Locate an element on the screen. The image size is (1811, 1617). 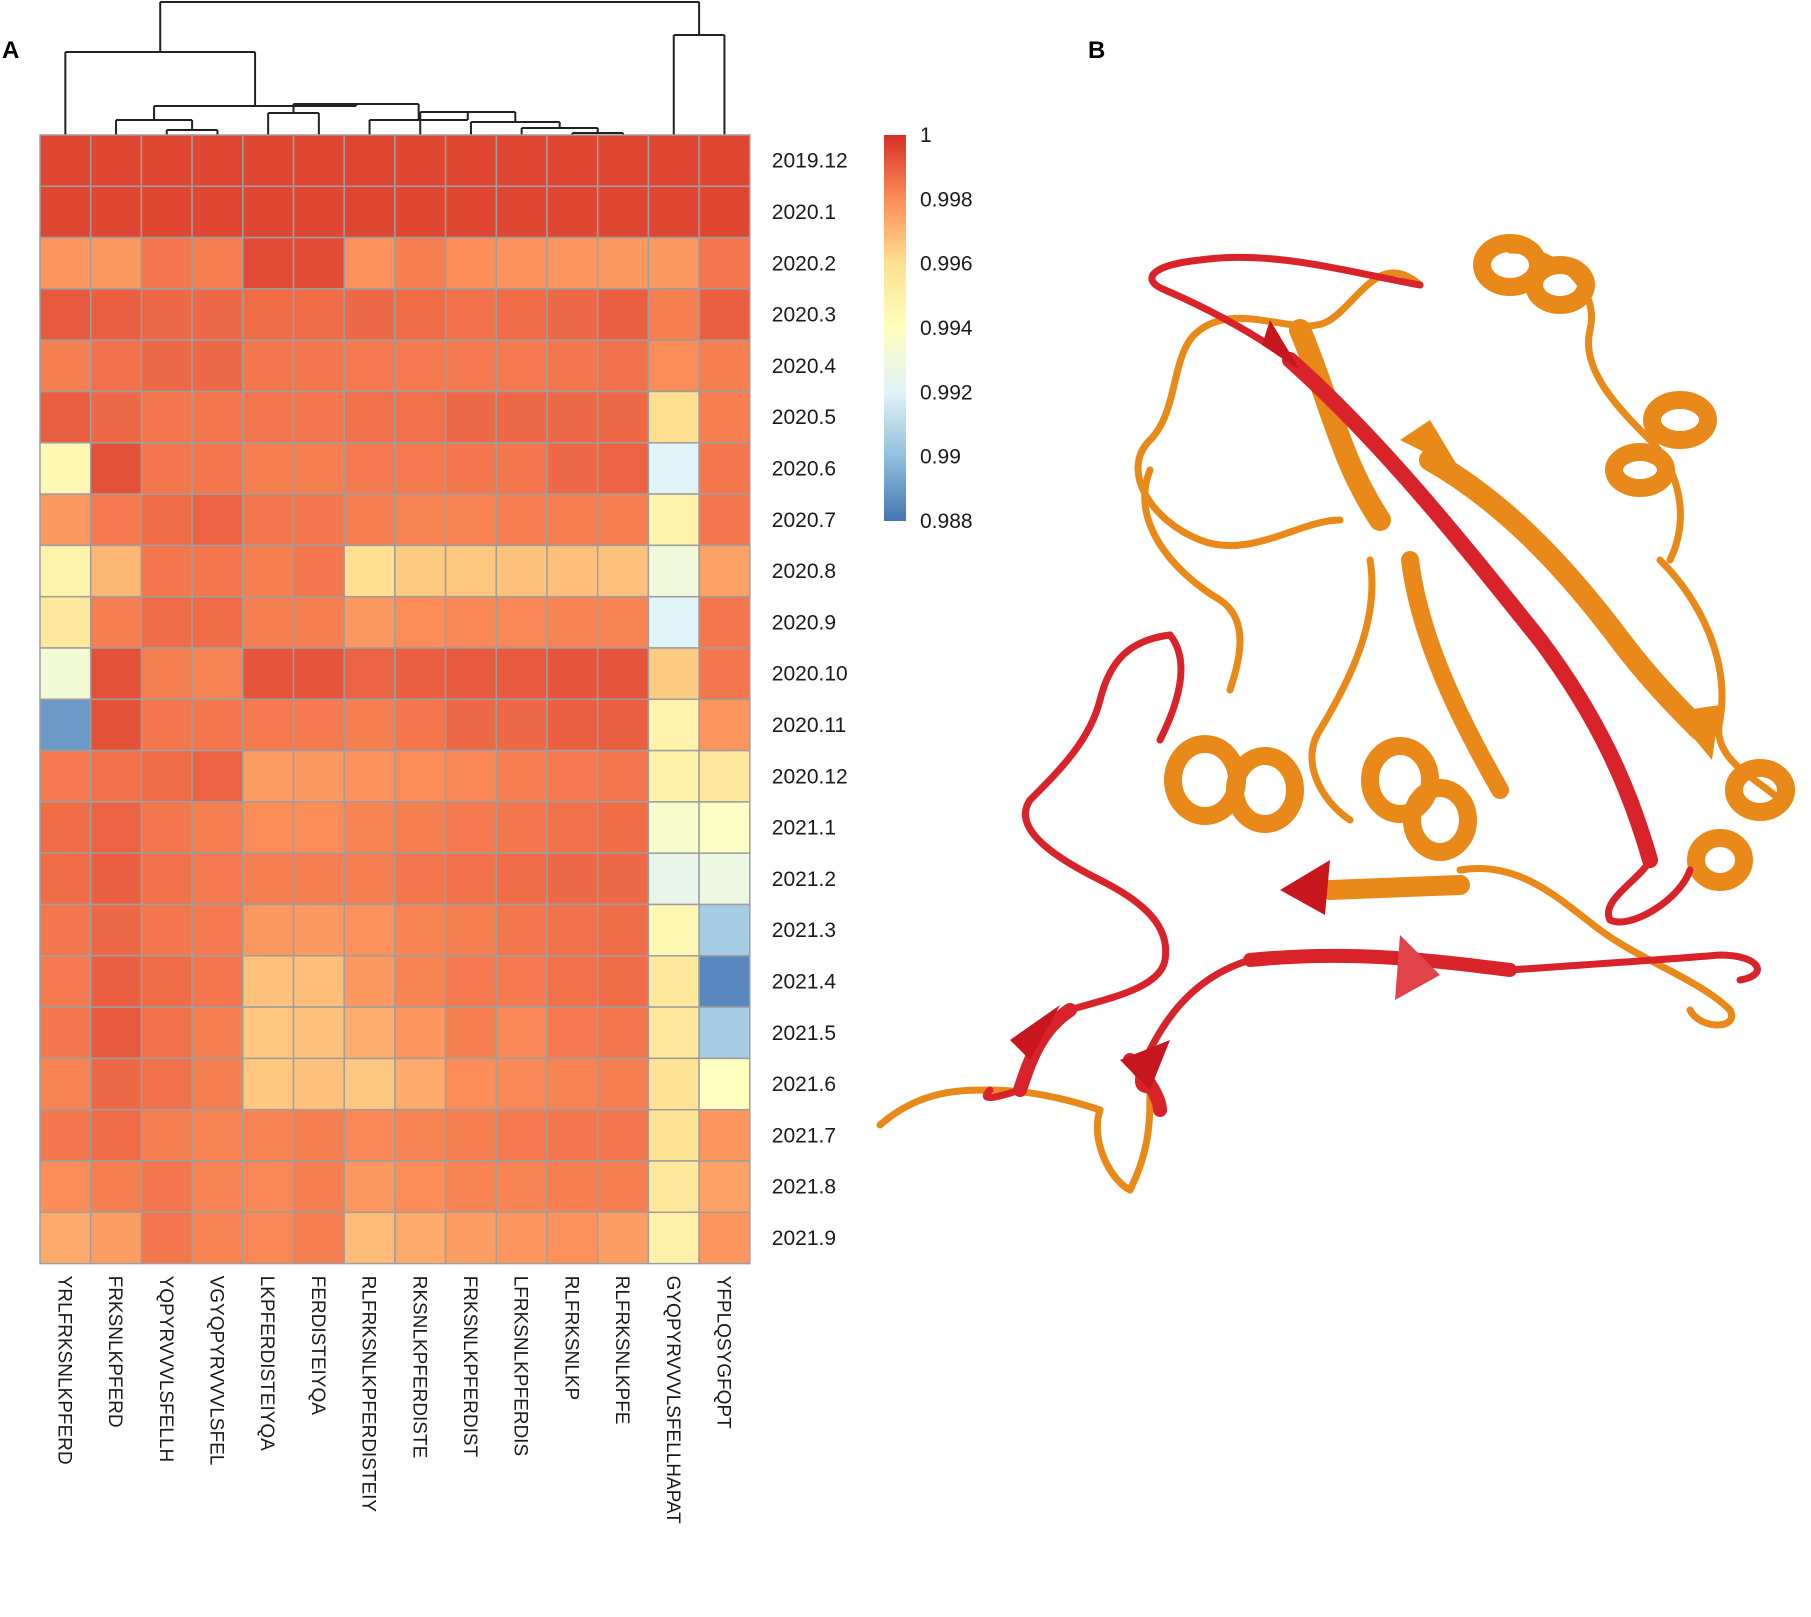
orange-arrowhead is located at coordinates (1696, 732).